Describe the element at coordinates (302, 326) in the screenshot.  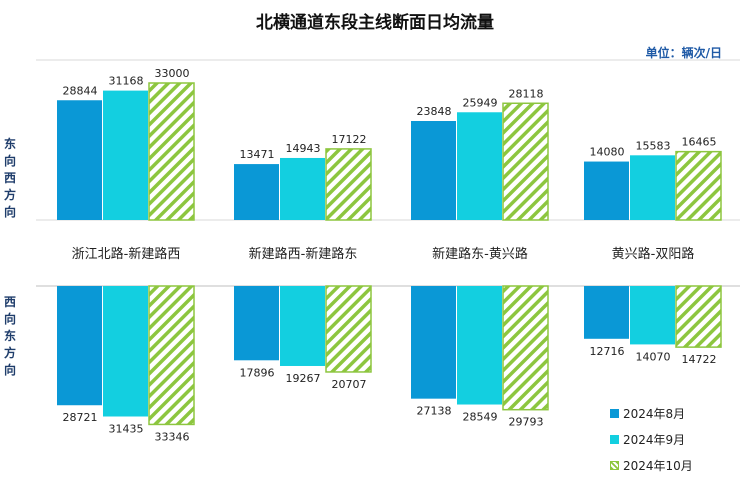
I see `bar-we-c1-s1` at that location.